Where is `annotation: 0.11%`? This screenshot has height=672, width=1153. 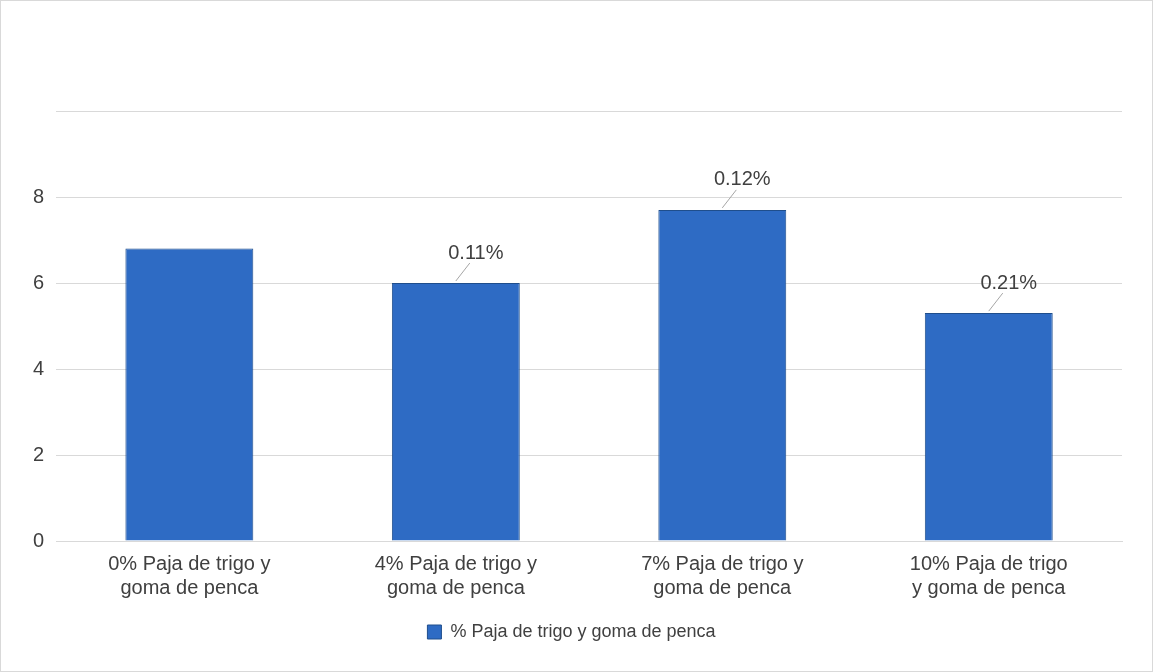 annotation: 0.11% is located at coordinates (476, 251).